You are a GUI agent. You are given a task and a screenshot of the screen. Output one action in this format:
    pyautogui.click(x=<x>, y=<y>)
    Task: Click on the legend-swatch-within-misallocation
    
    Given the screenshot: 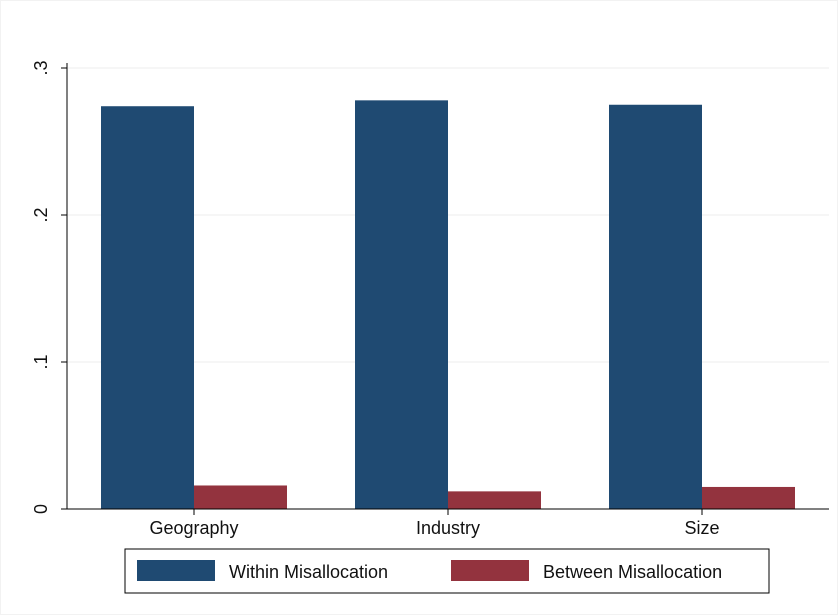 What is the action you would take?
    pyautogui.click(x=176, y=570)
    